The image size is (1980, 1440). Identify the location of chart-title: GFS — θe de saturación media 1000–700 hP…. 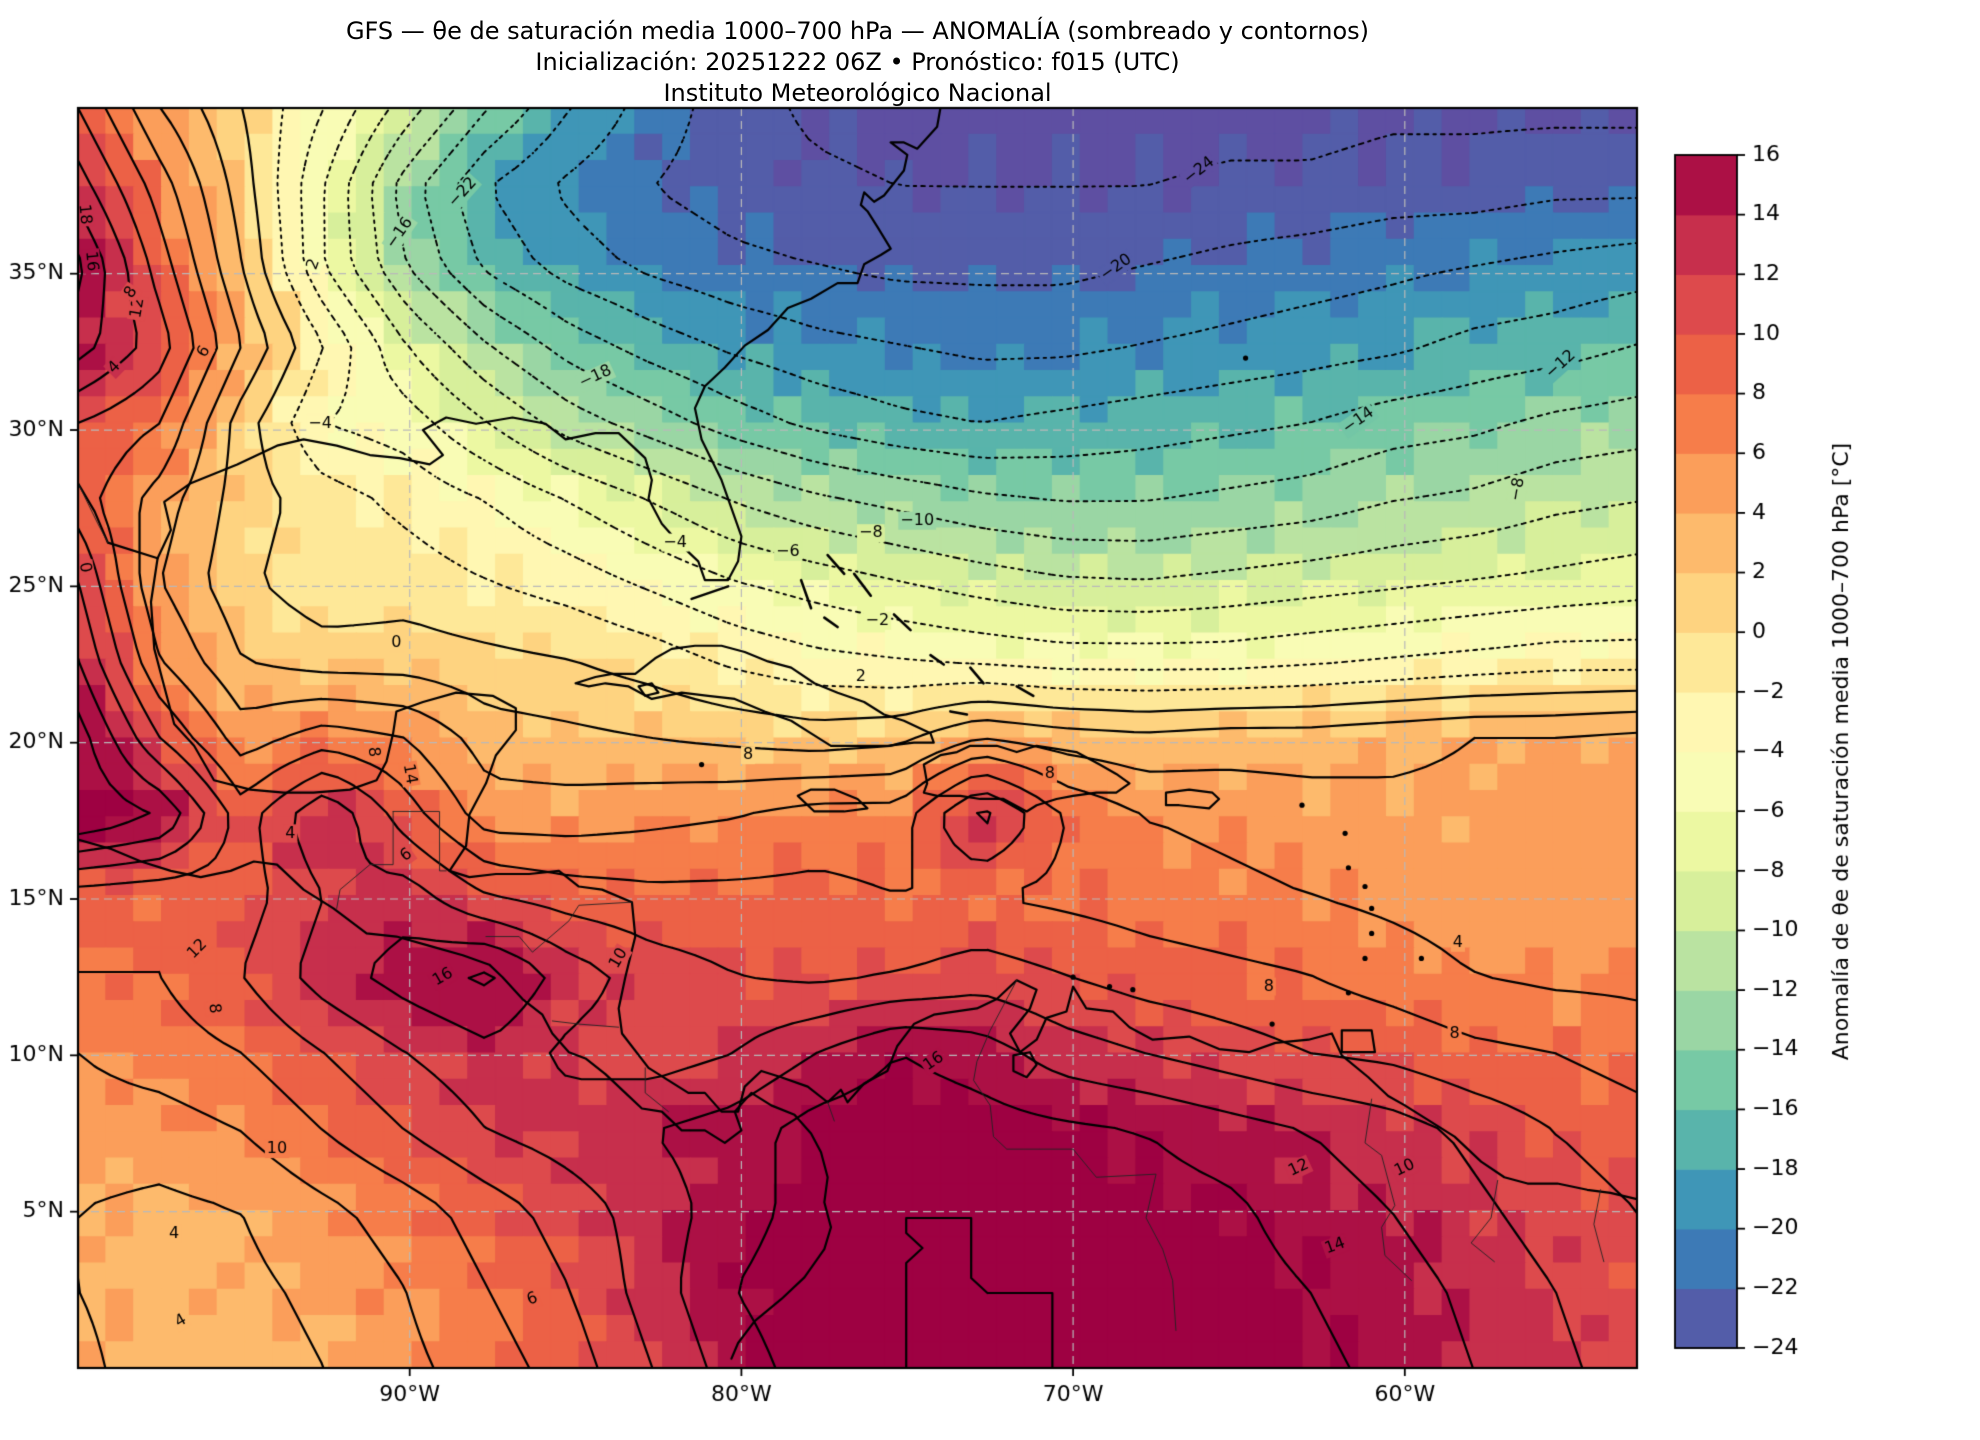
(857, 31).